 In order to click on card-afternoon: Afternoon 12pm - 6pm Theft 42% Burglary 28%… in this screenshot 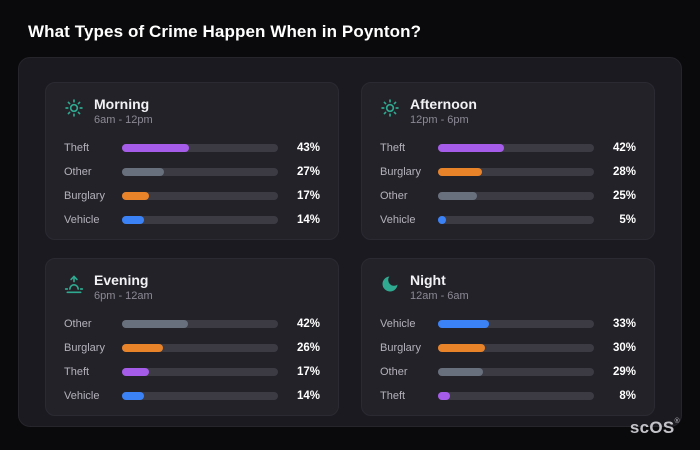, I will do `click(508, 161)`.